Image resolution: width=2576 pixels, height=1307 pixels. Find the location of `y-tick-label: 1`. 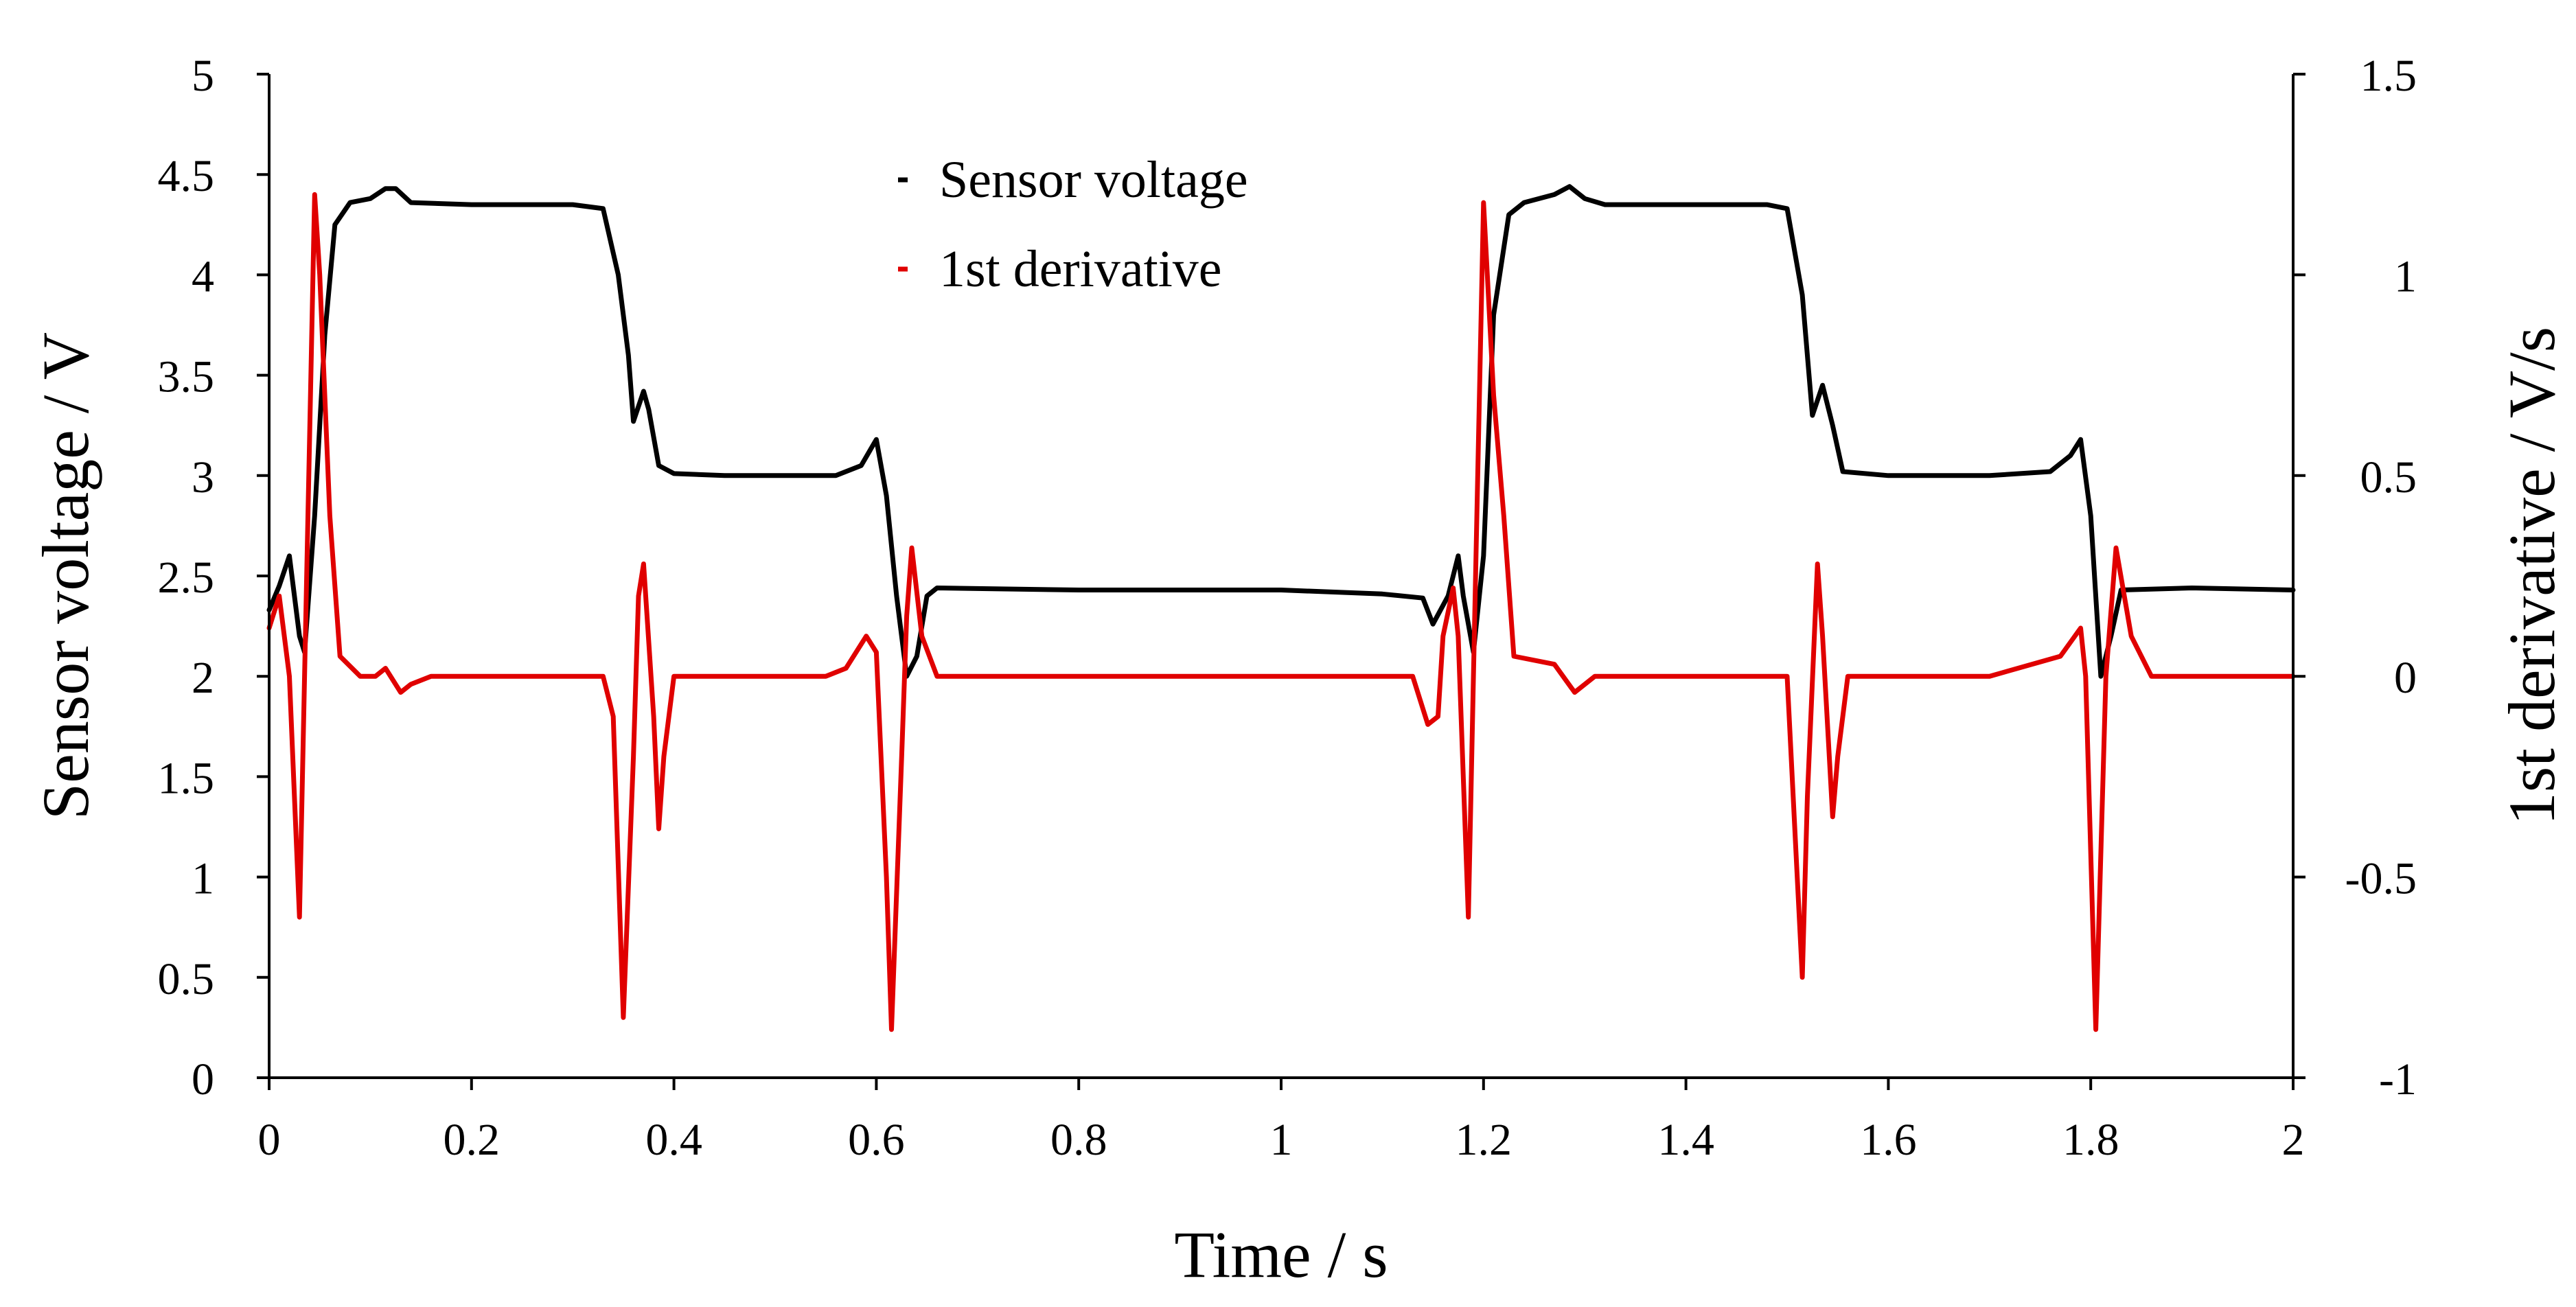

y-tick-label: 1 is located at coordinates (203, 879).